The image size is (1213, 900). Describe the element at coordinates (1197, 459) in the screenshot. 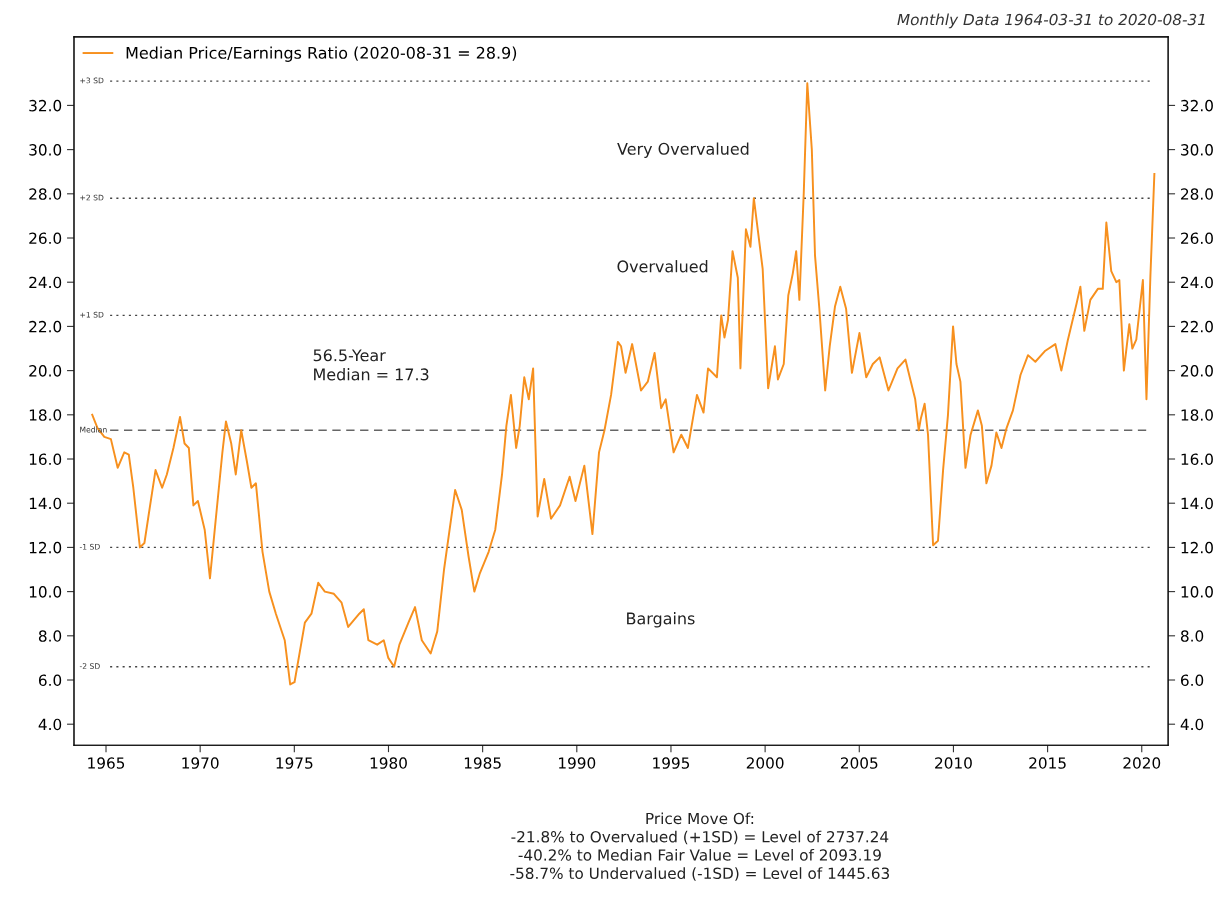

I see `y2-tick-label: 16.0` at that location.